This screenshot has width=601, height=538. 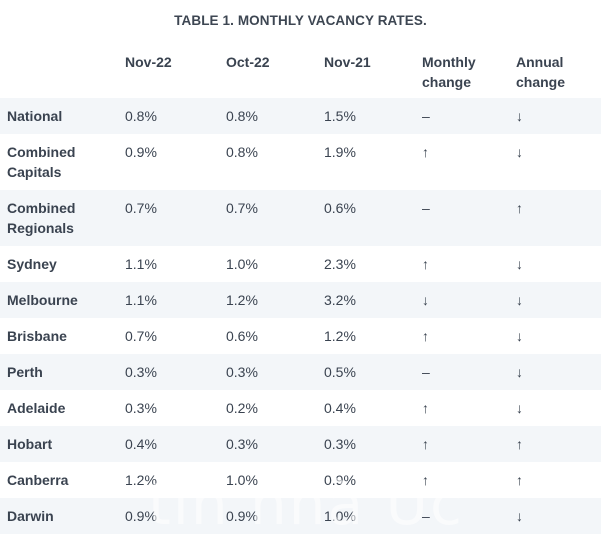 What do you see at coordinates (32, 264) in the screenshot?
I see `cell-city: Sydney` at bounding box center [32, 264].